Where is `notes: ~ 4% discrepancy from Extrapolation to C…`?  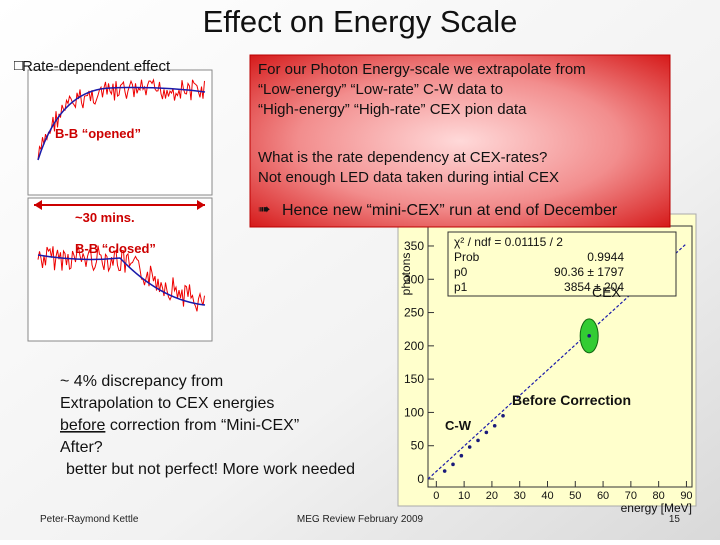 notes: ~ 4% discrepancy from Extrapolation to C… is located at coordinates (207, 425).